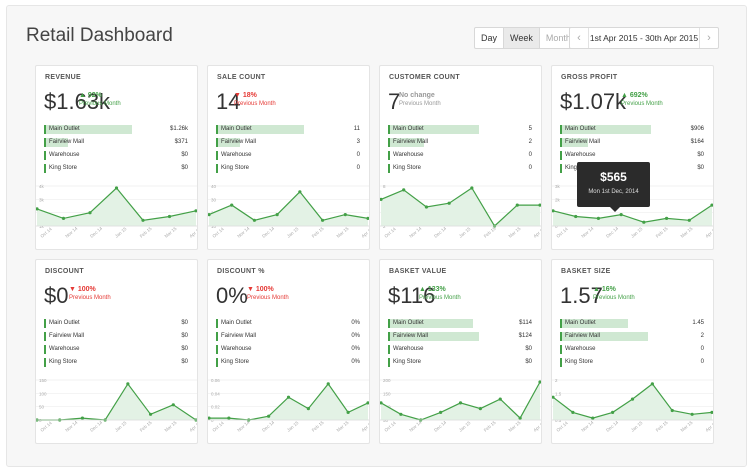  What do you see at coordinates (702, 349) in the screenshot?
I see `store-value: 0` at bounding box center [702, 349].